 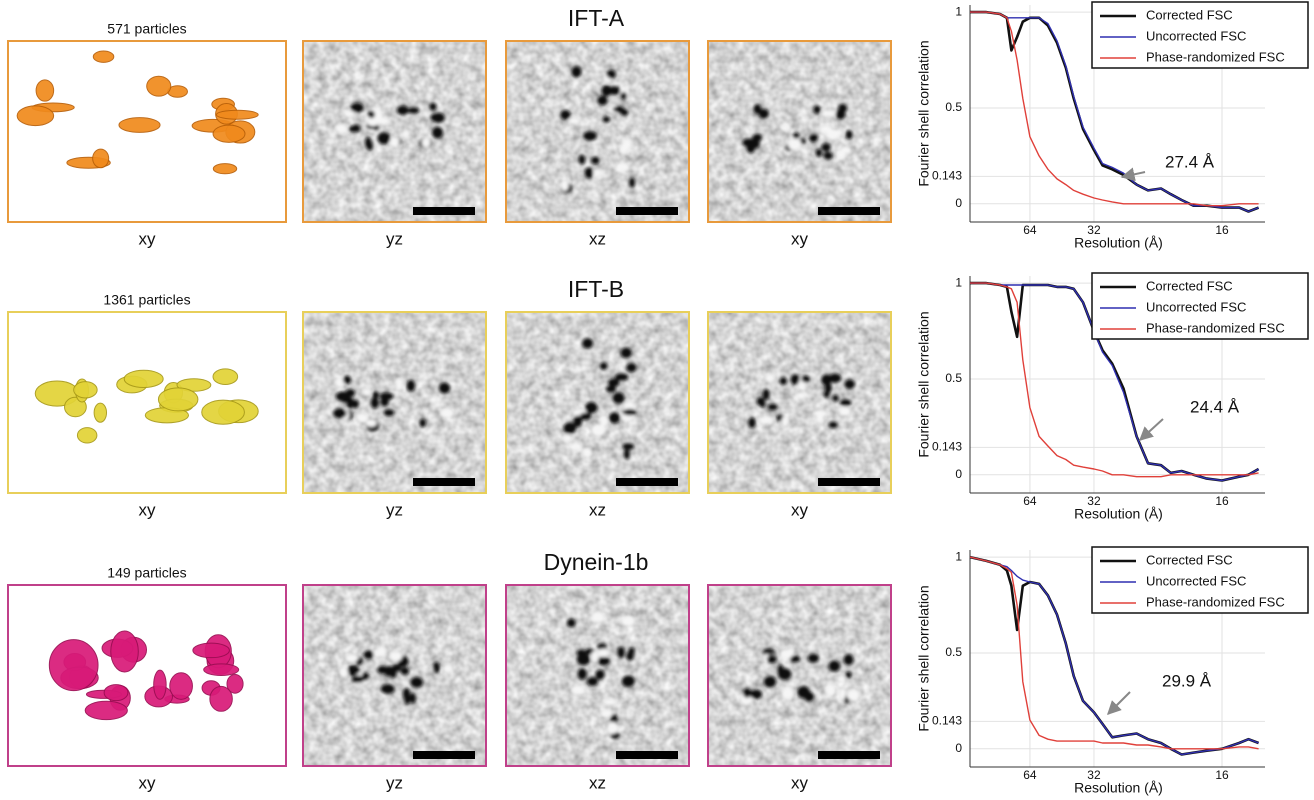 I want to click on row-title: Dynein-1b, so click(x=596, y=562).